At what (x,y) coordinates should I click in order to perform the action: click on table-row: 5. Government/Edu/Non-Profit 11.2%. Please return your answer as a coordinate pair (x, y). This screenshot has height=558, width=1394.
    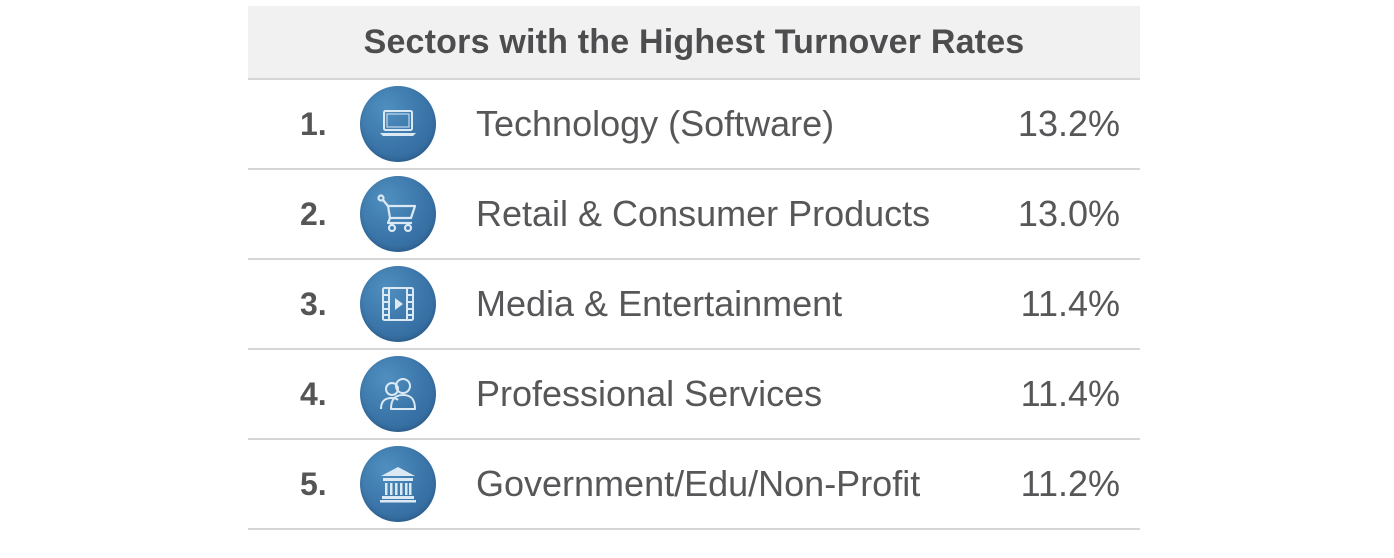
    Looking at the image, I should click on (694, 485).